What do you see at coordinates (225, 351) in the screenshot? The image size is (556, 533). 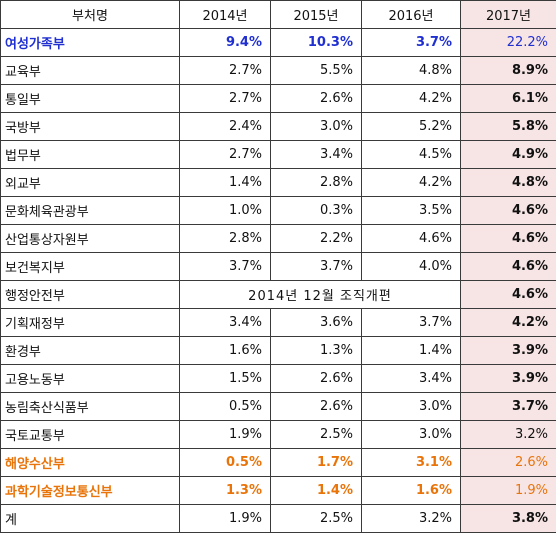 I see `value-2014: 1.6%` at bounding box center [225, 351].